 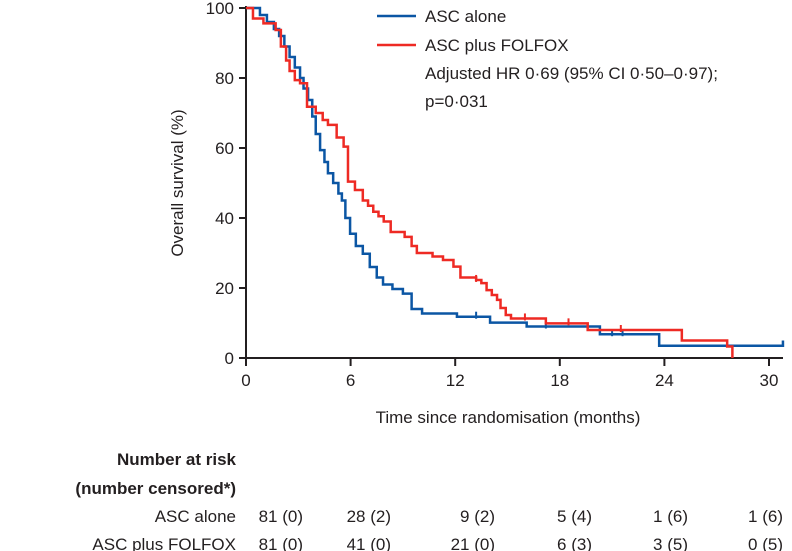 What do you see at coordinates (508, 417) in the screenshot?
I see `x-axis-label: Time since randomisation (months)` at bounding box center [508, 417].